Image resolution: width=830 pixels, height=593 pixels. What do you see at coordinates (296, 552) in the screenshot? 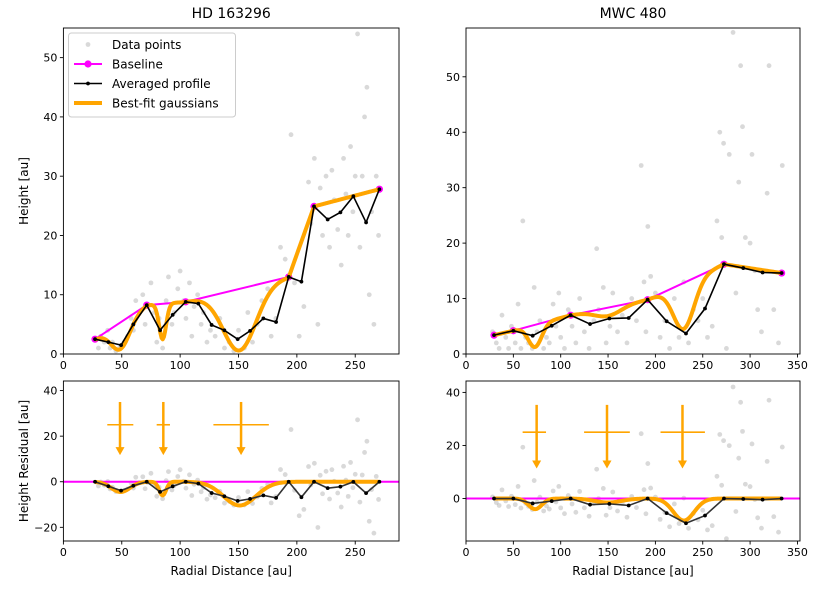
I see `x-tick-label: 200` at bounding box center [296, 552].